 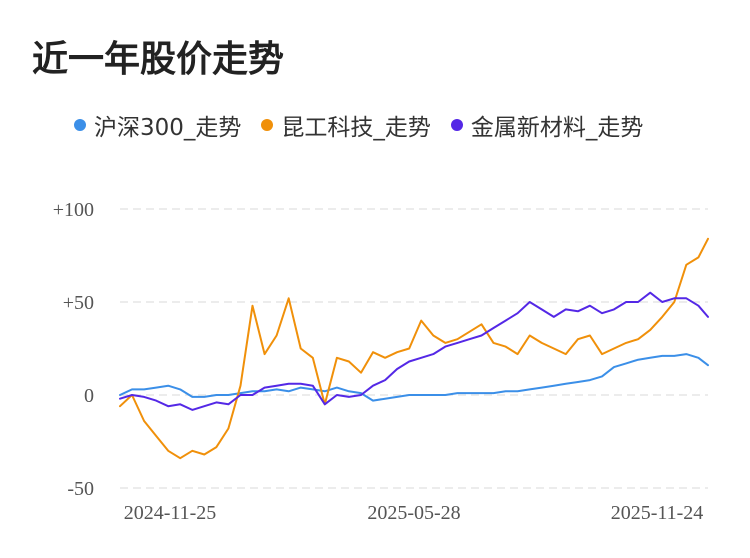 I want to click on series-line-hs300, so click(x=414, y=377).